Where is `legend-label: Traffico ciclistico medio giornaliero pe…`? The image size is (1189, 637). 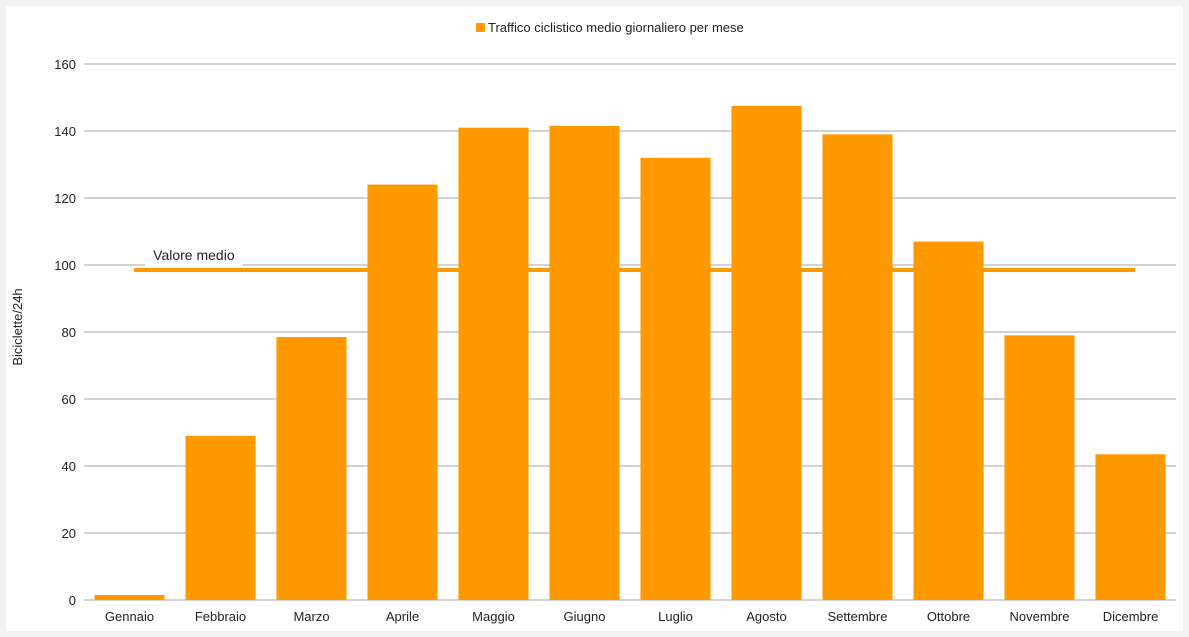
legend-label: Traffico ciclistico medio giornaliero pe… is located at coordinates (616, 27).